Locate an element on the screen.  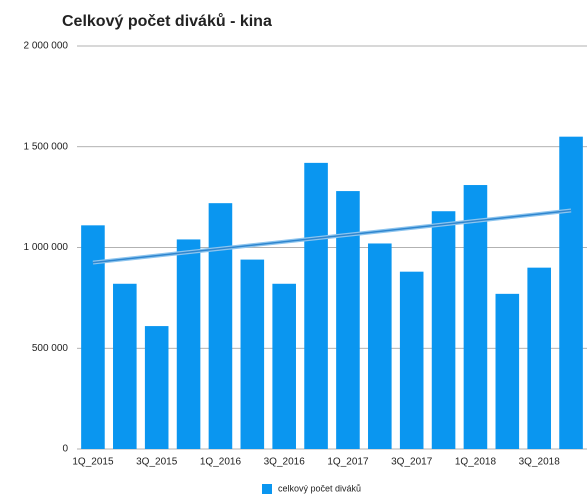
trendline-core is located at coordinates (332, 236).